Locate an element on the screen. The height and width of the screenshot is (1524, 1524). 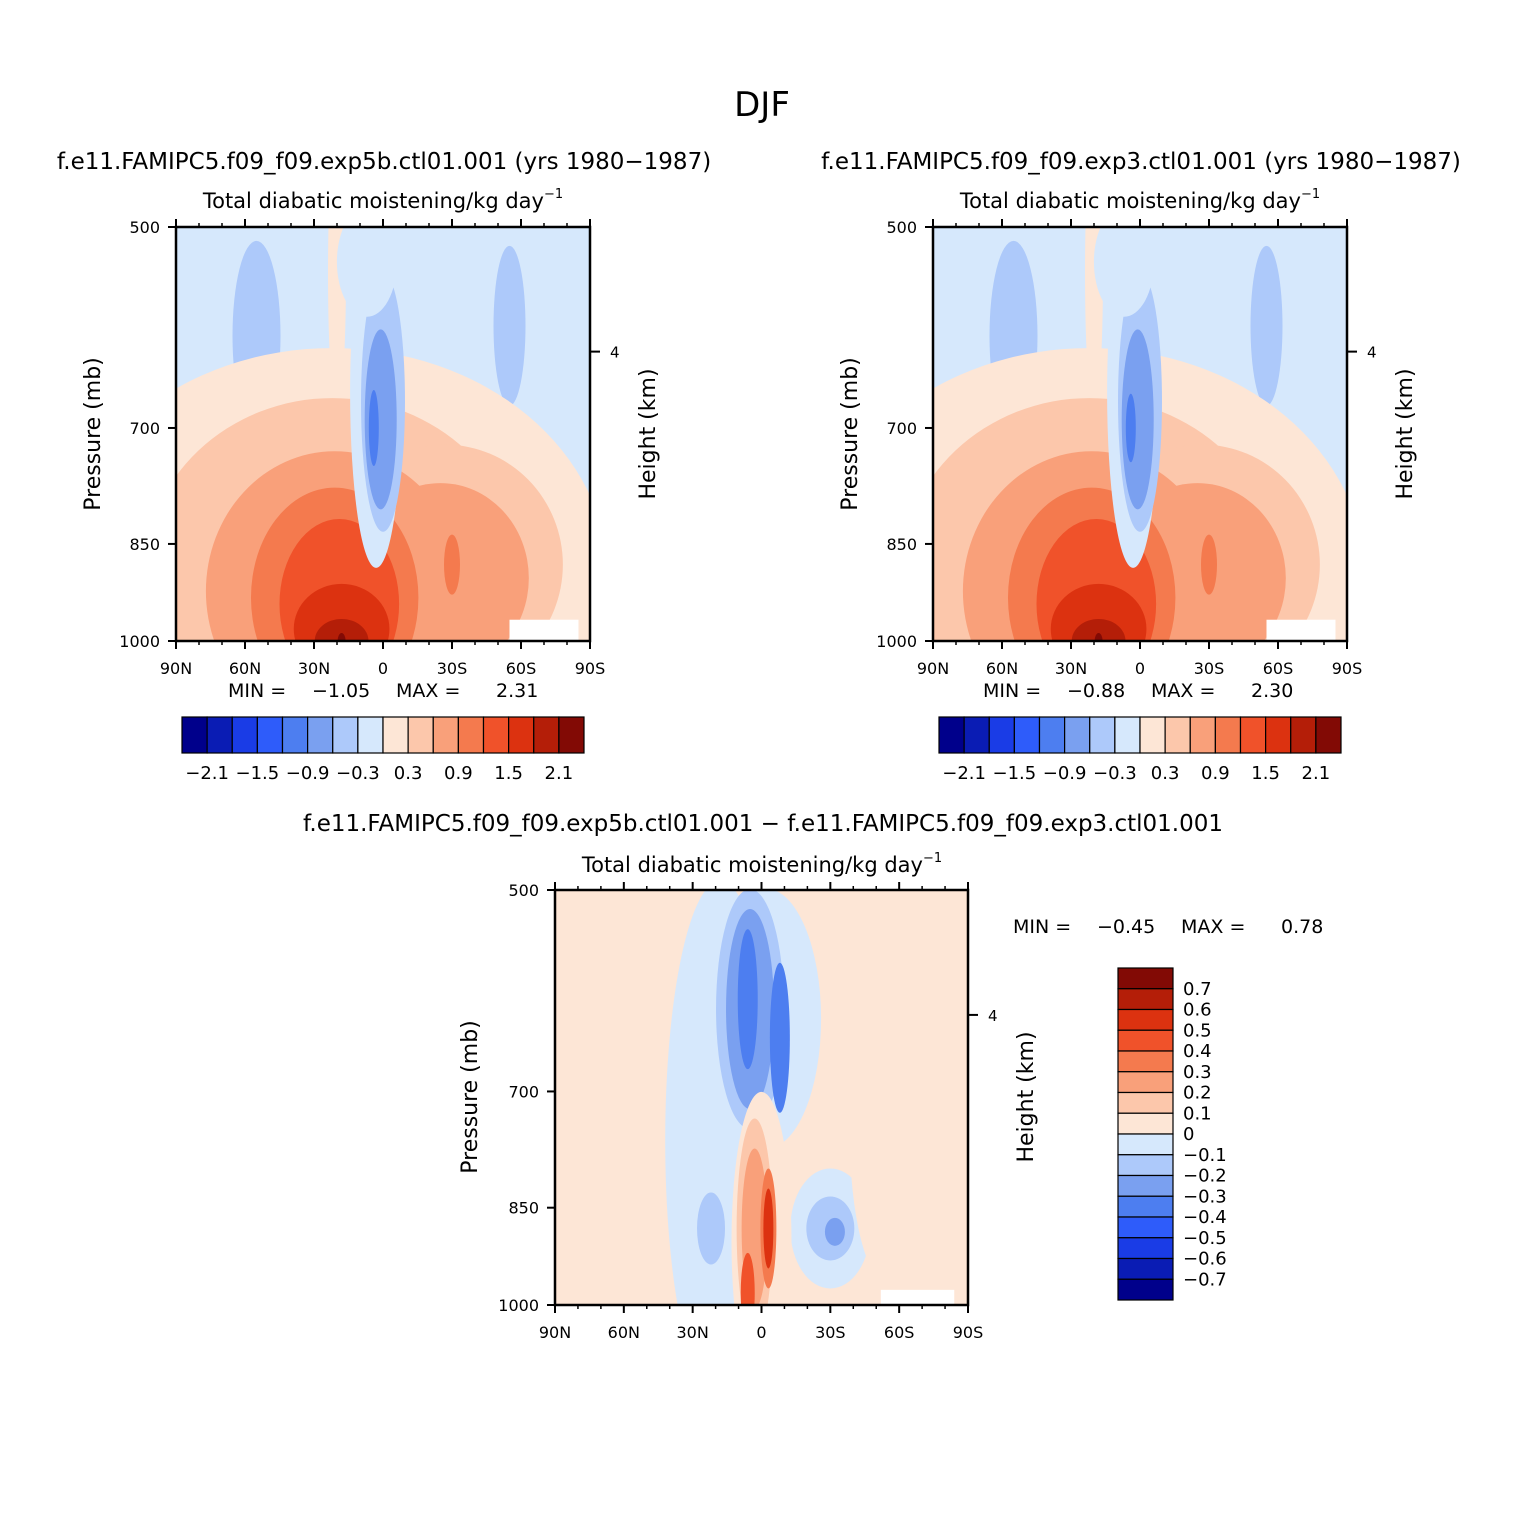
panel-2-max-value: 2.30 is located at coordinates (1272, 691).